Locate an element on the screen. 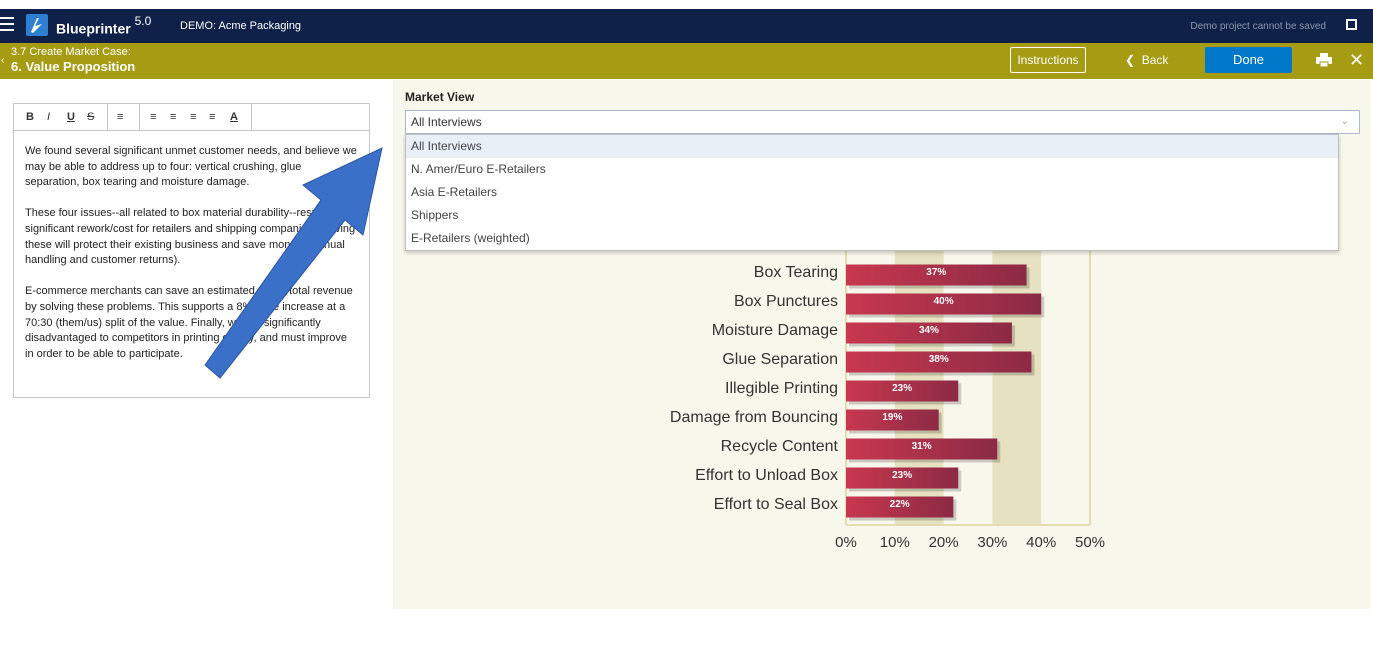  breadcrumb: 3.7 Create Market Case: is located at coordinates (71, 52).